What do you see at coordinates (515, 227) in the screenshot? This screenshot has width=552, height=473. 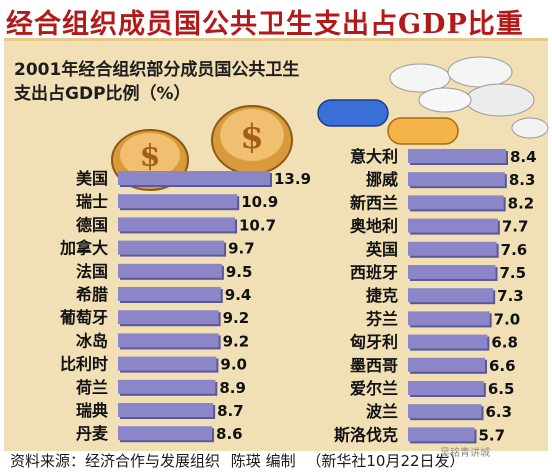 I see `right-value-label: 7.7` at bounding box center [515, 227].